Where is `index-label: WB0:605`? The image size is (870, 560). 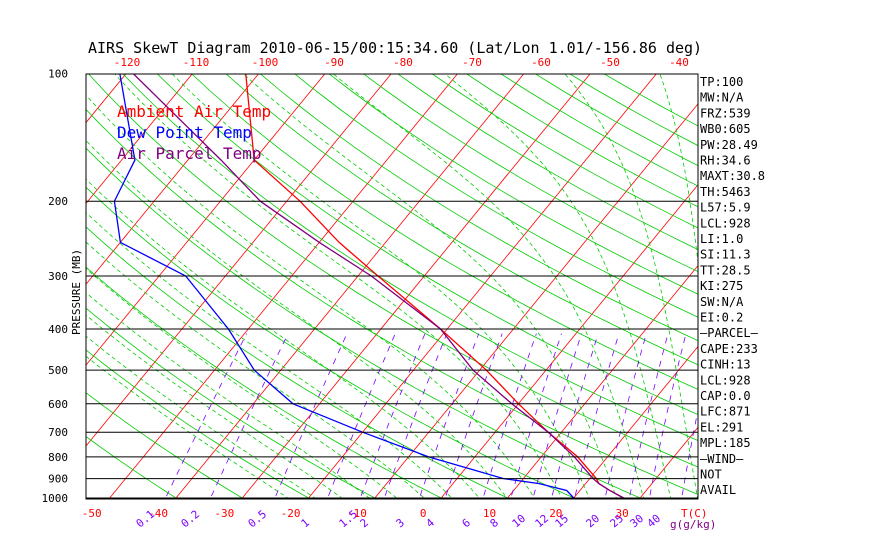 index-label: WB0:605 is located at coordinates (725, 129).